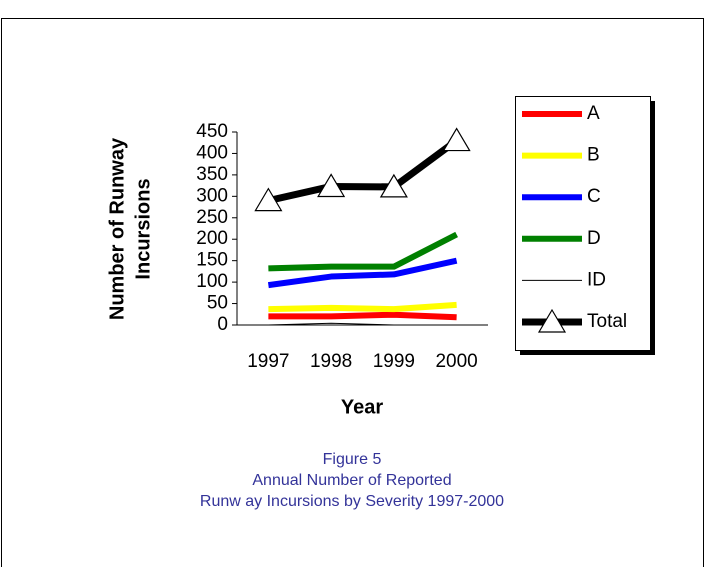 This screenshot has width=707, height=567. What do you see at coordinates (130, 228) in the screenshot?
I see `y-axis-title: Number of Runway Incursions` at bounding box center [130, 228].